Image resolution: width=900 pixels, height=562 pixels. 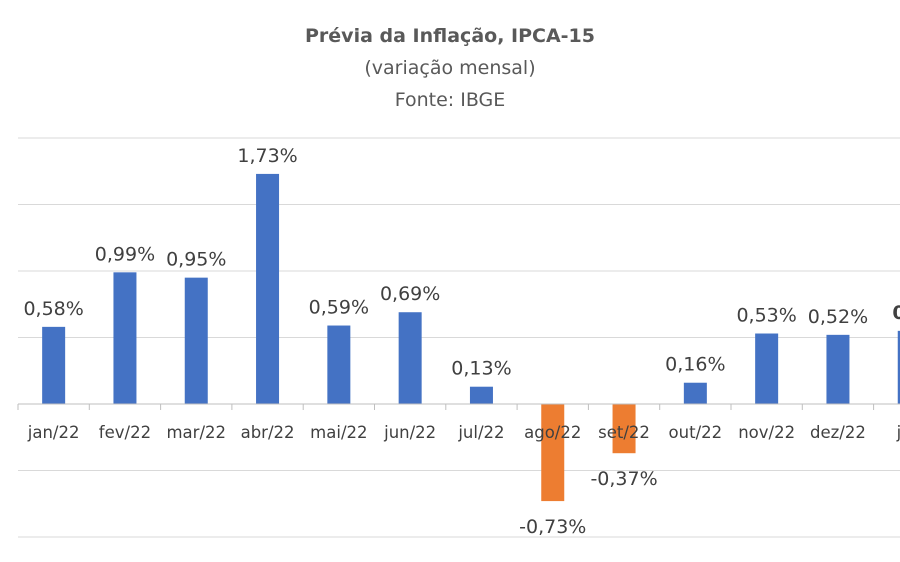 I want to click on data-label-ago/22: -0,73%, so click(x=552, y=527).